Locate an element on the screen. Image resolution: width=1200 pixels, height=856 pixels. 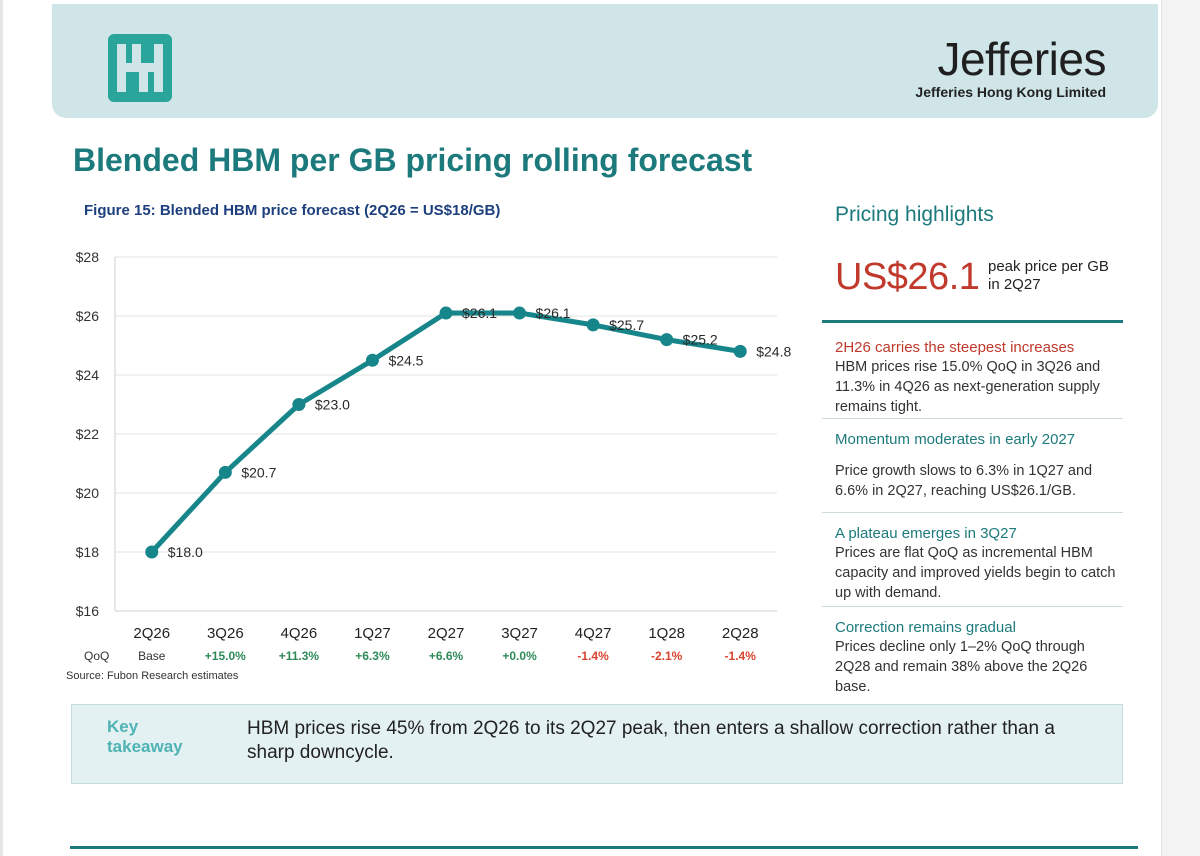
x-tick-label: 2Q28 is located at coordinates (740, 633).